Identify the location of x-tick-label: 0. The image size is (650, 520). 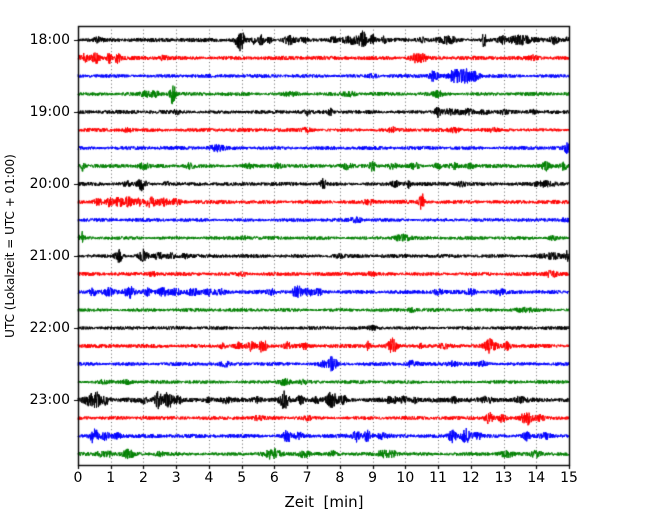
(78, 478).